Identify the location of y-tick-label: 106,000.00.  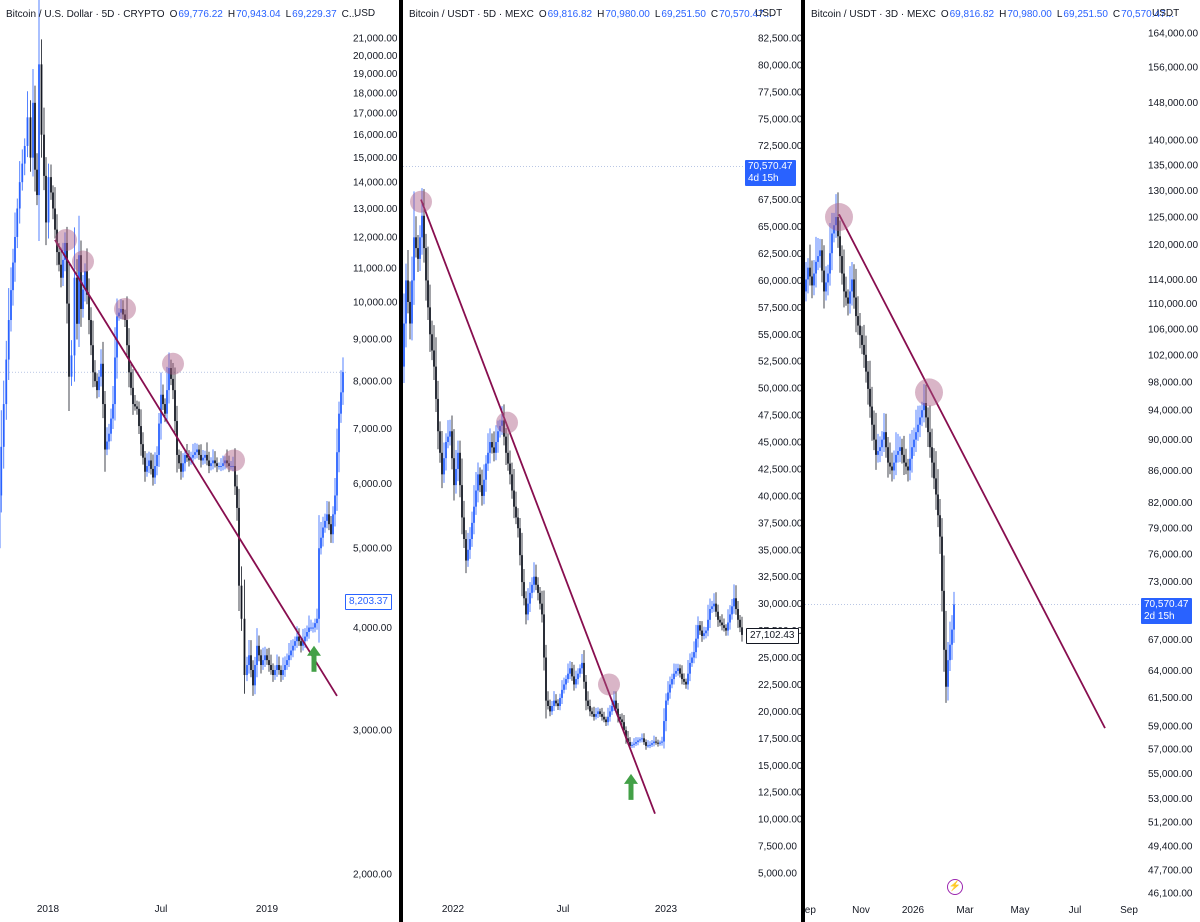
(1173, 329).